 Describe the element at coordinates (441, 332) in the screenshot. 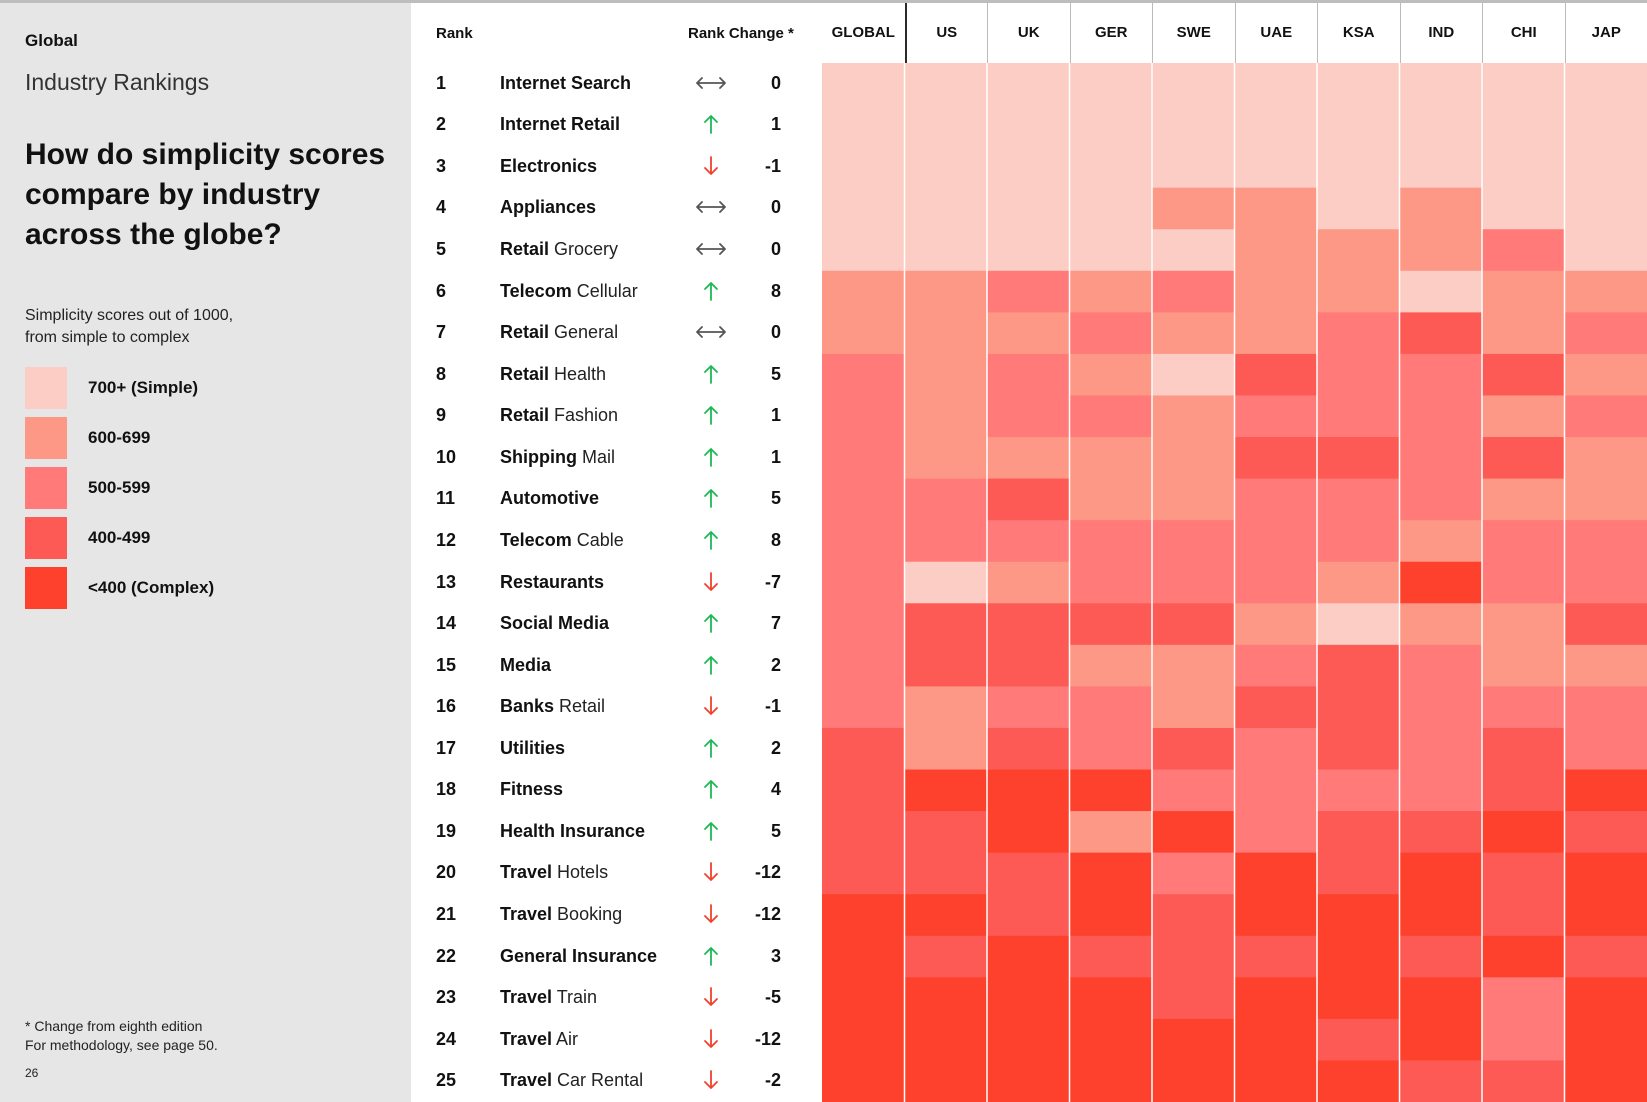

I see `rank-number: 7` at that location.